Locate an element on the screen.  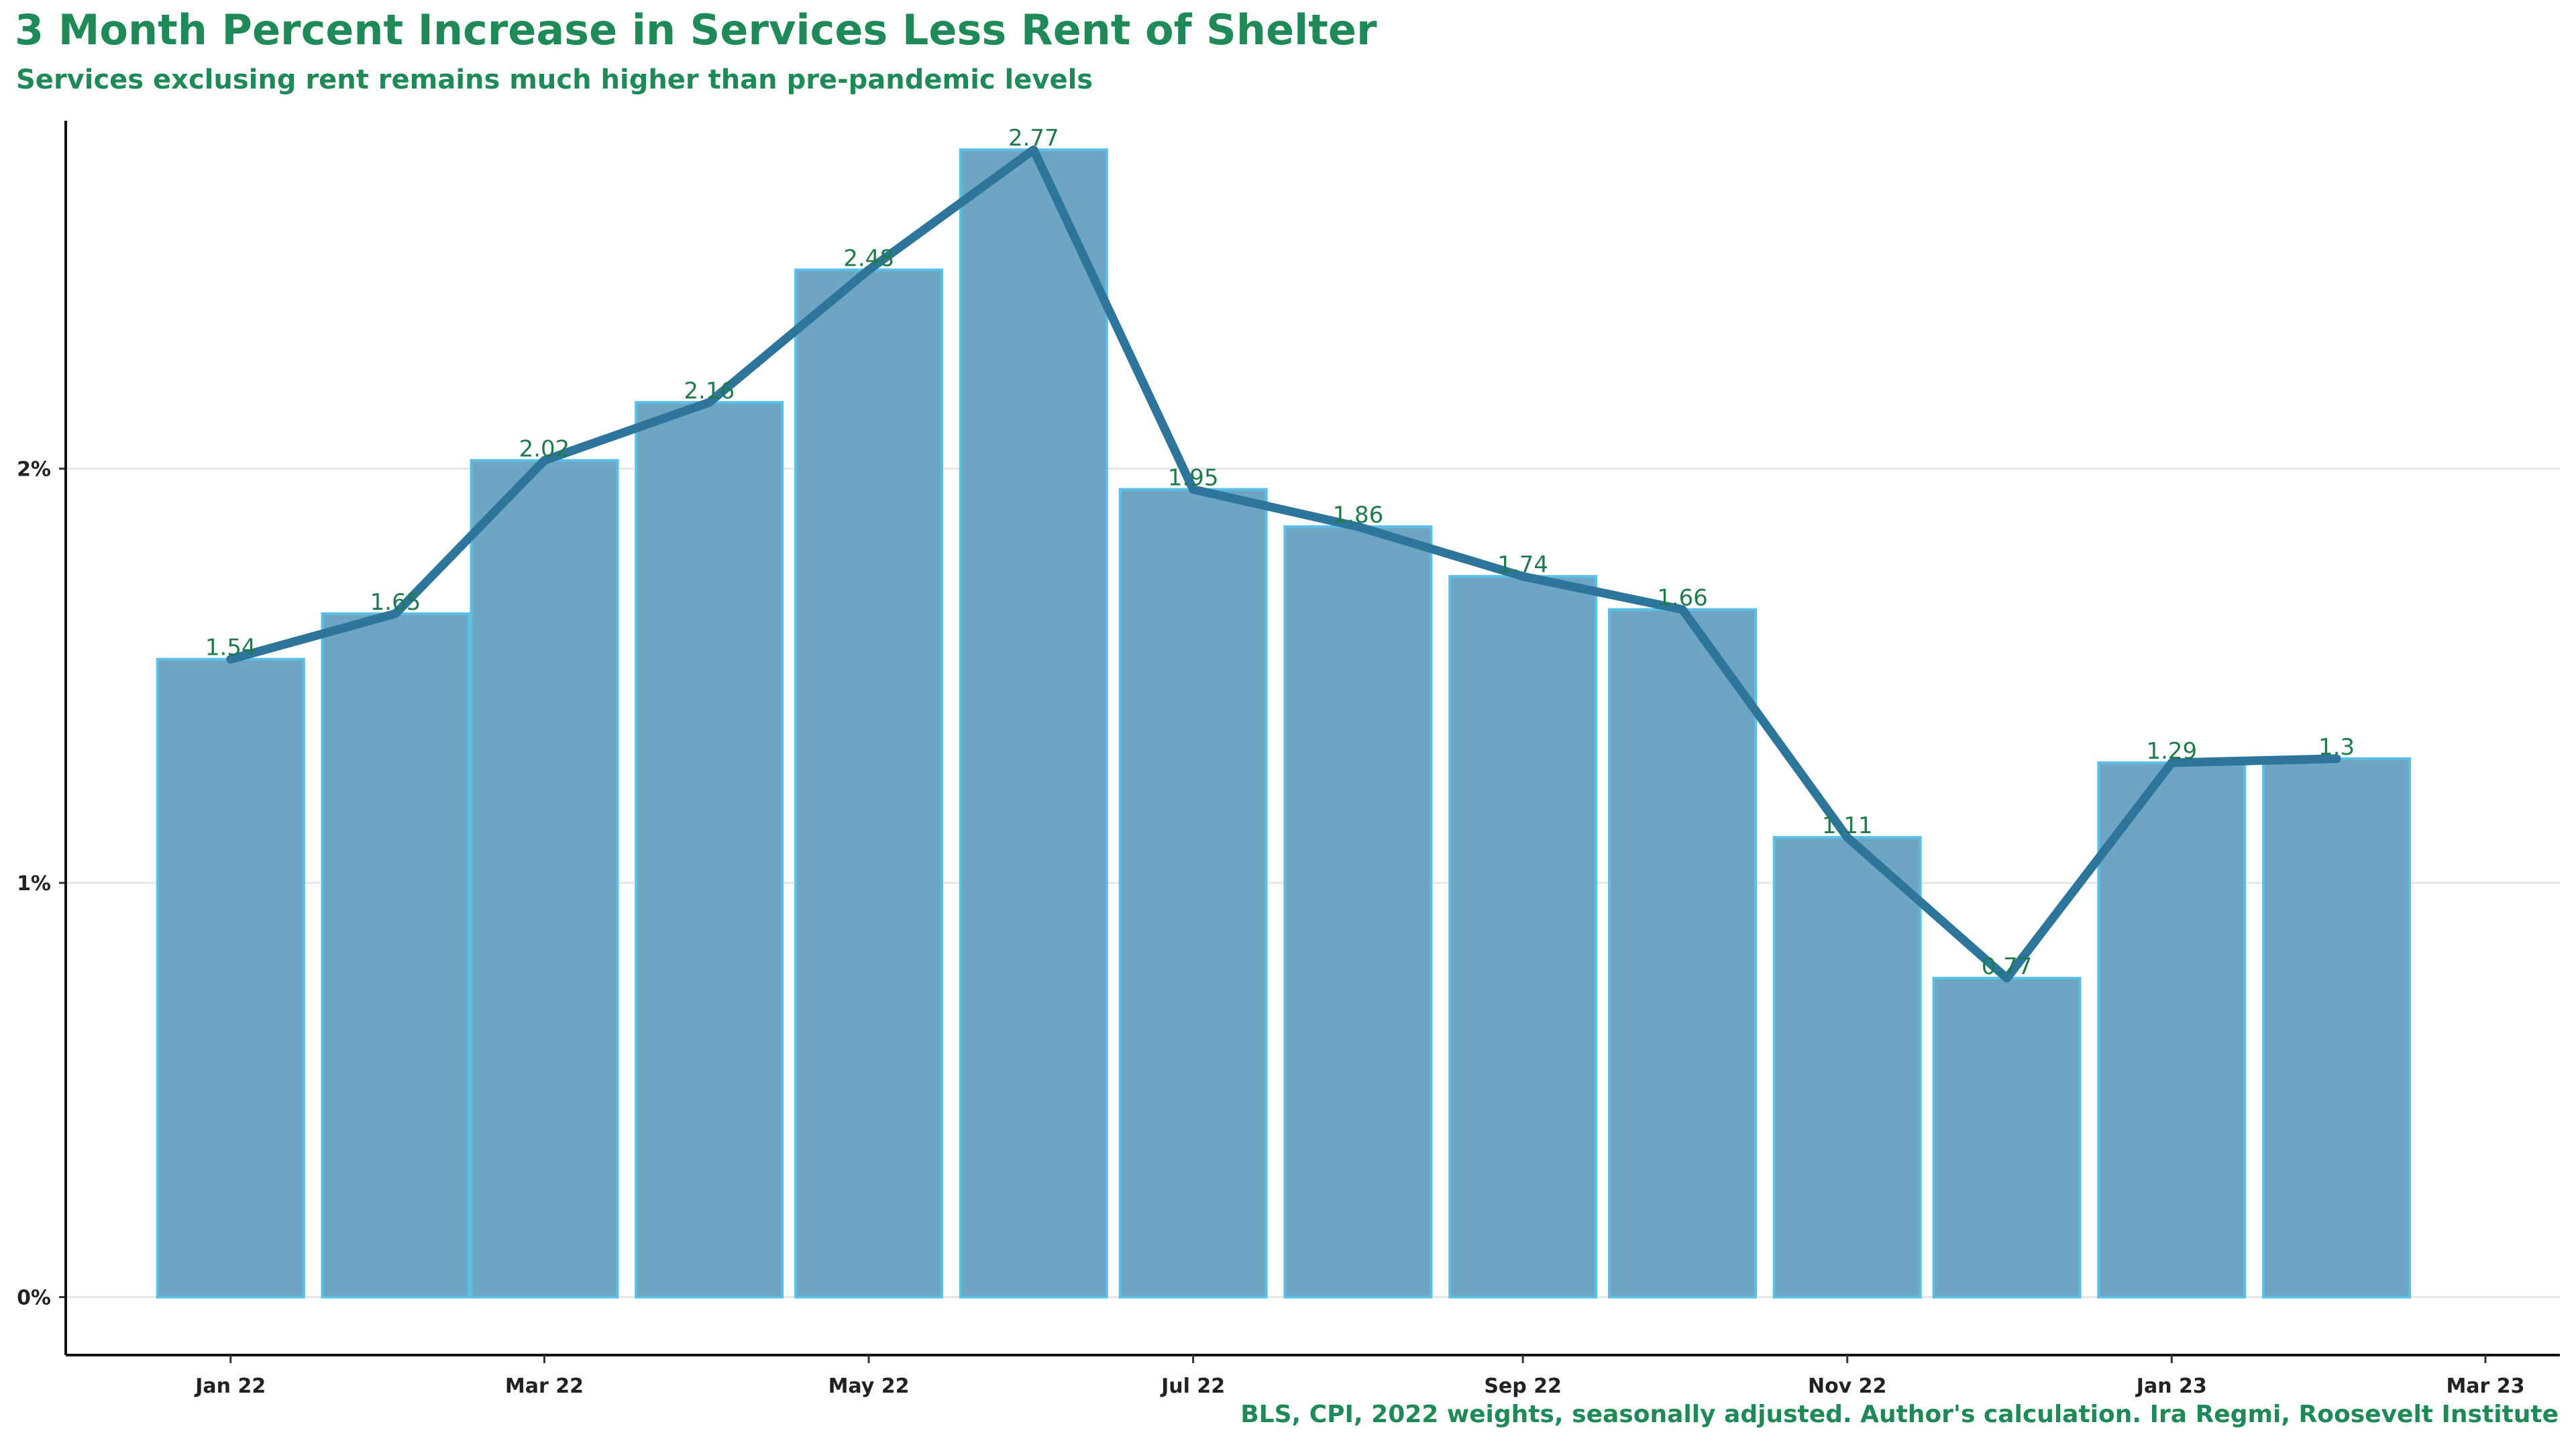
data-label: 1.86 is located at coordinates (1358, 515).